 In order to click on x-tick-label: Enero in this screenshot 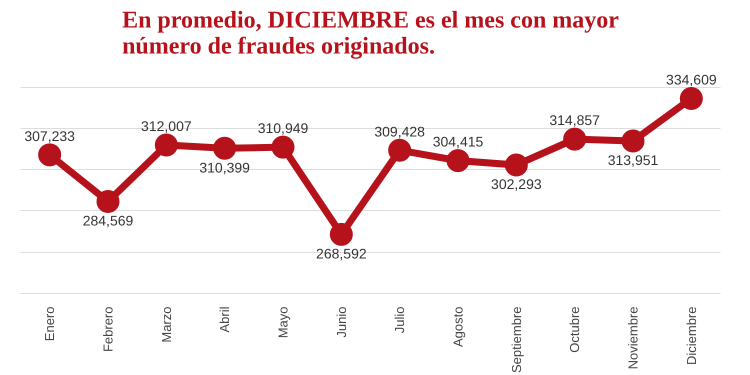, I will do `click(50, 324)`.